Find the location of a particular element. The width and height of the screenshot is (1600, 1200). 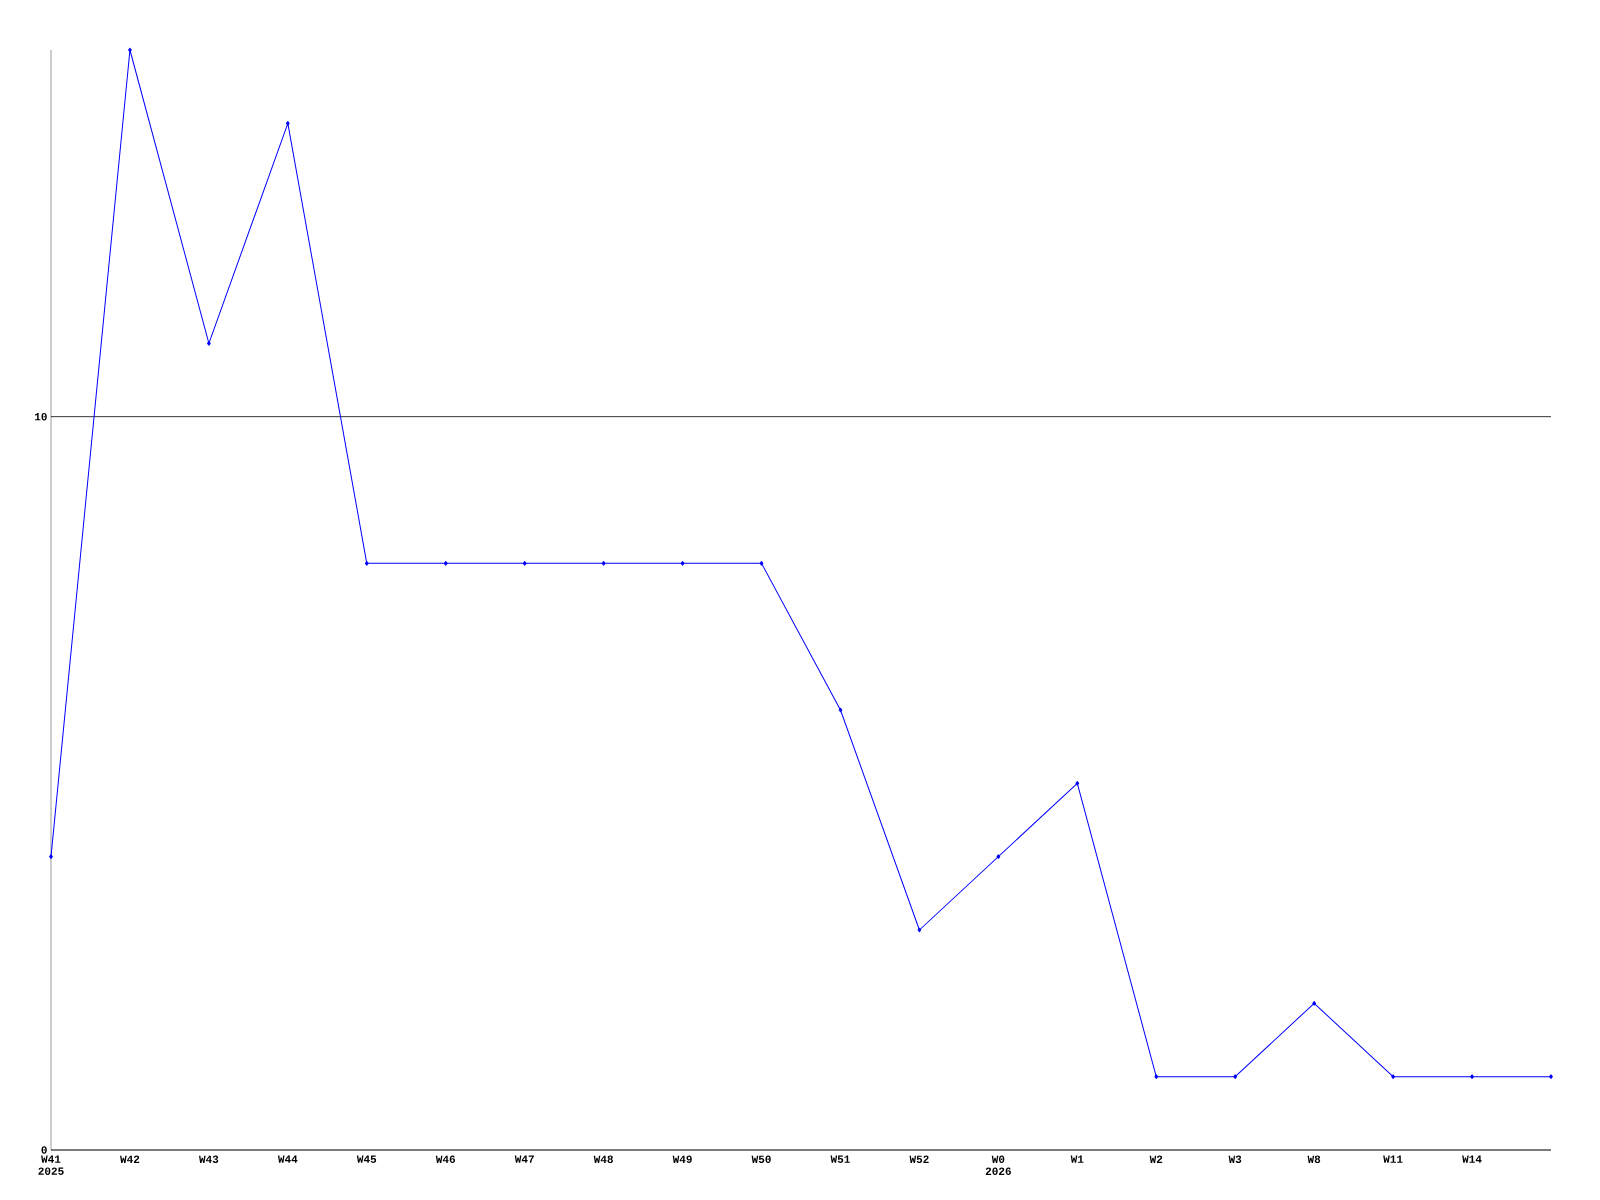

x-tick-label: W2 is located at coordinates (1156, 1159).